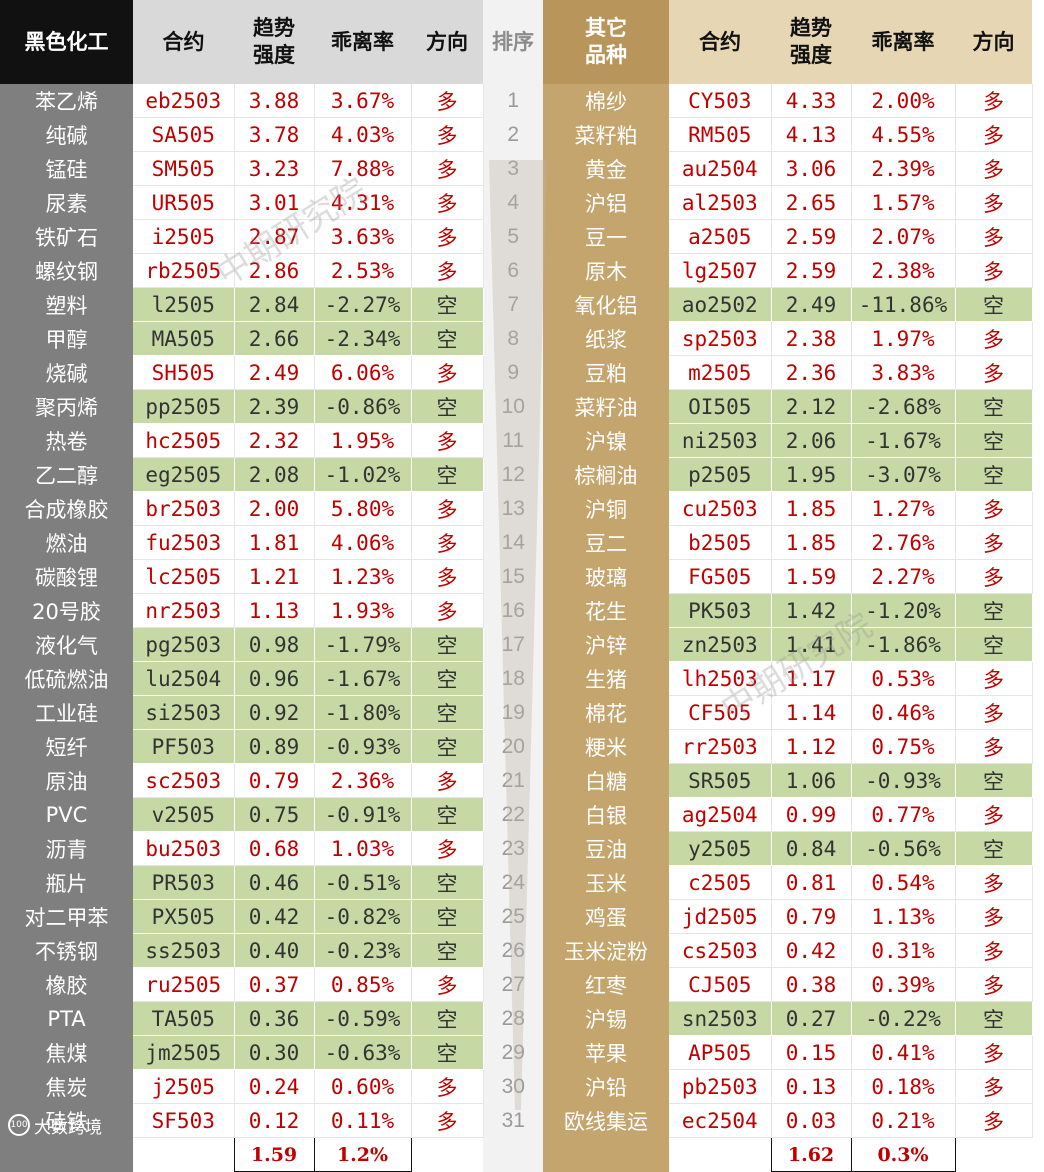 This screenshot has height=1172, width=1044. I want to click on right-category-header: 其它品种, so click(606, 42).